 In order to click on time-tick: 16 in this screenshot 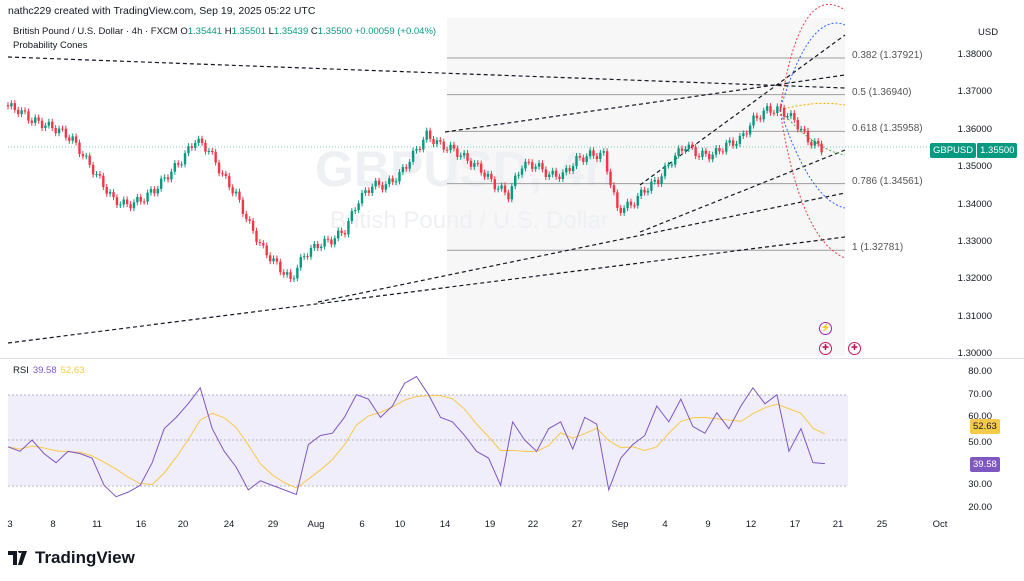, I will do `click(141, 524)`.